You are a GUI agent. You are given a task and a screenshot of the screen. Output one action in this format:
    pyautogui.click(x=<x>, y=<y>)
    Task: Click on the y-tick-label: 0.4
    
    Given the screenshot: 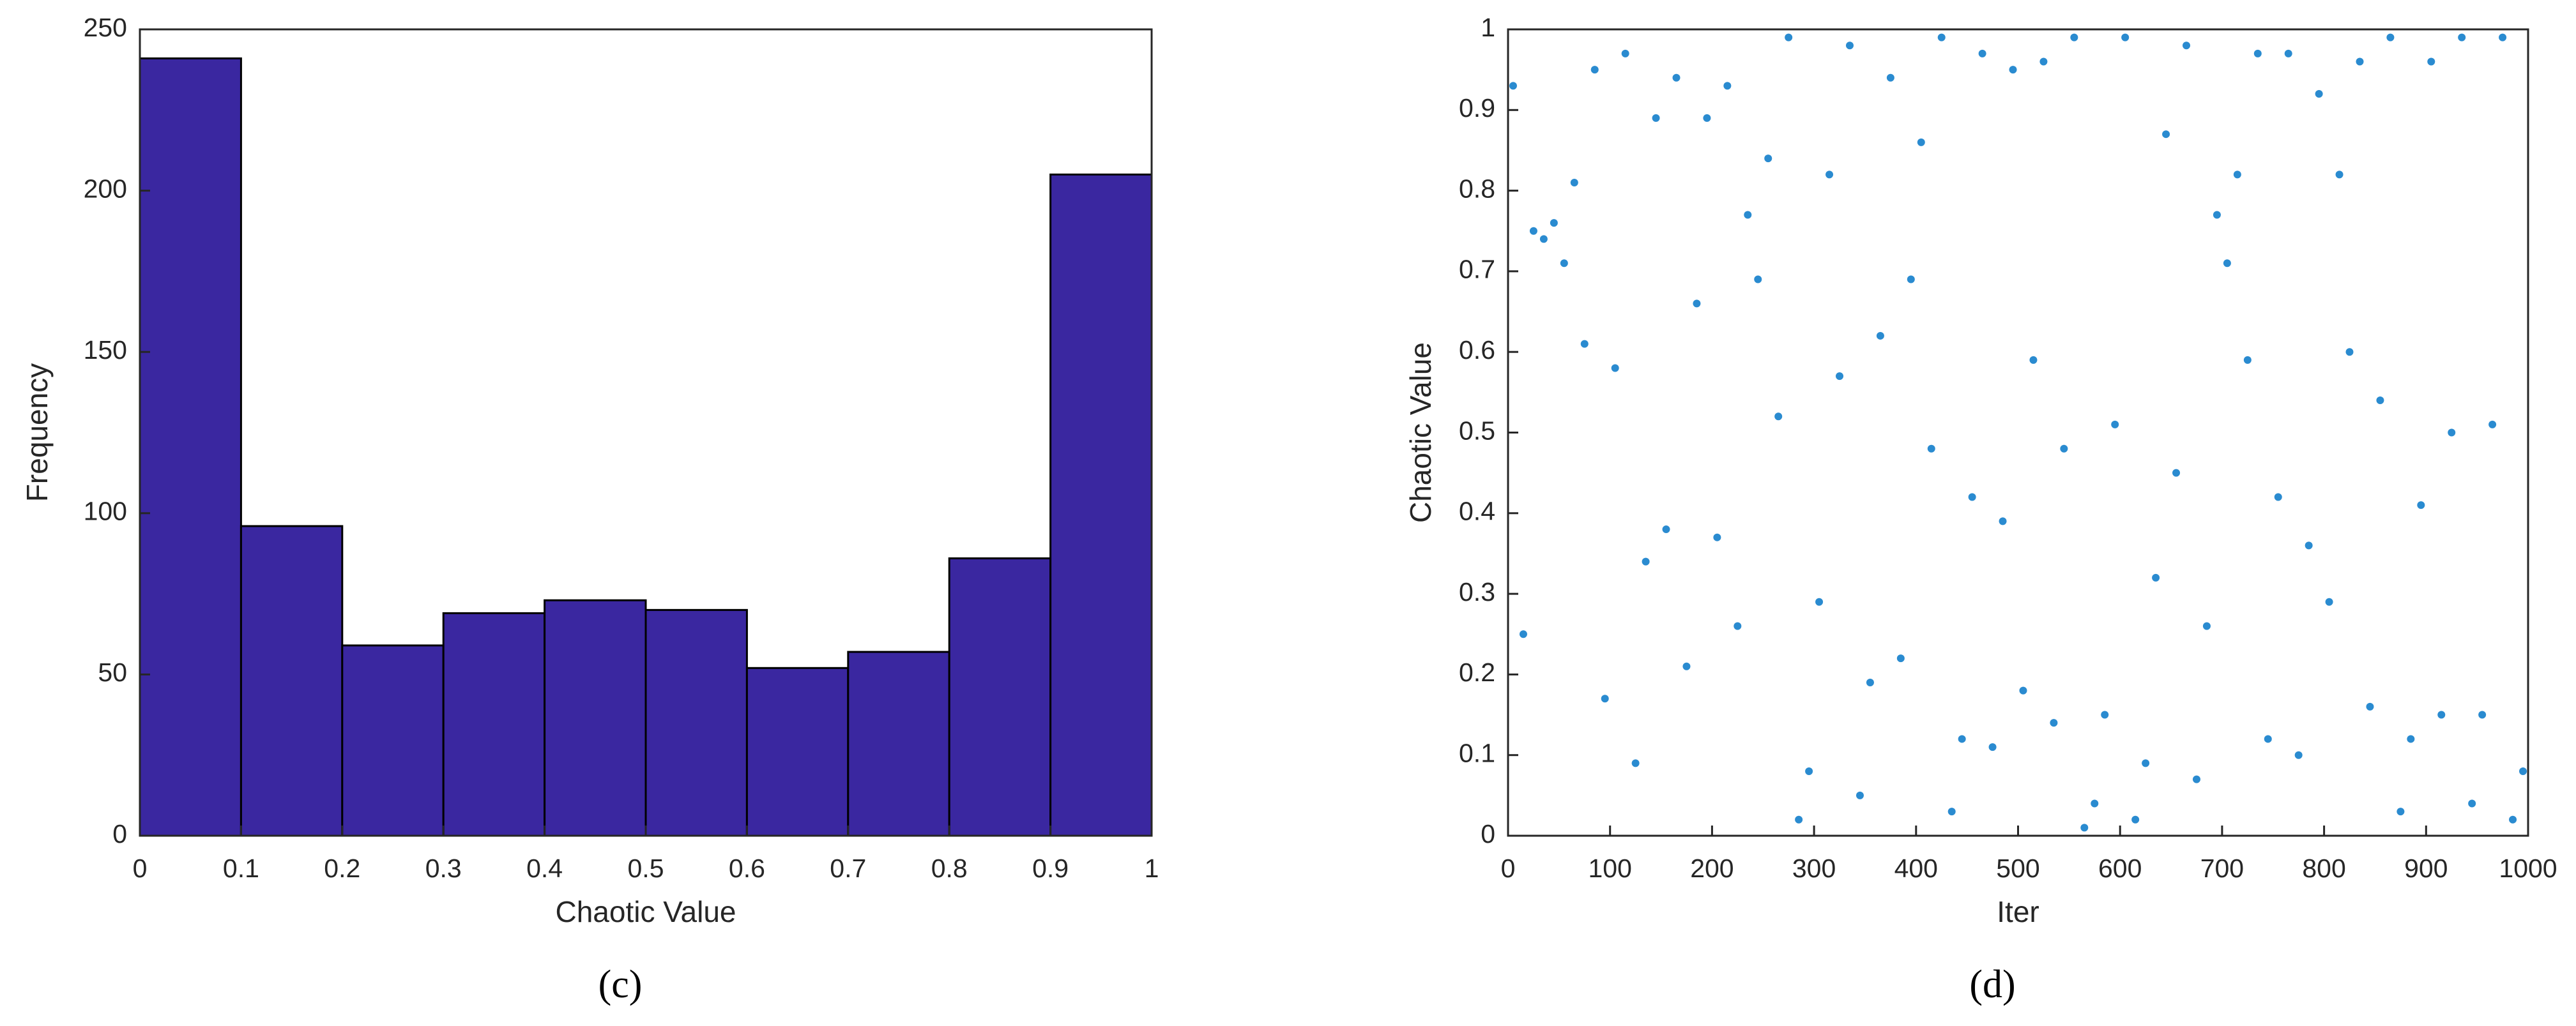 What is the action you would take?
    pyautogui.click(x=1477, y=512)
    